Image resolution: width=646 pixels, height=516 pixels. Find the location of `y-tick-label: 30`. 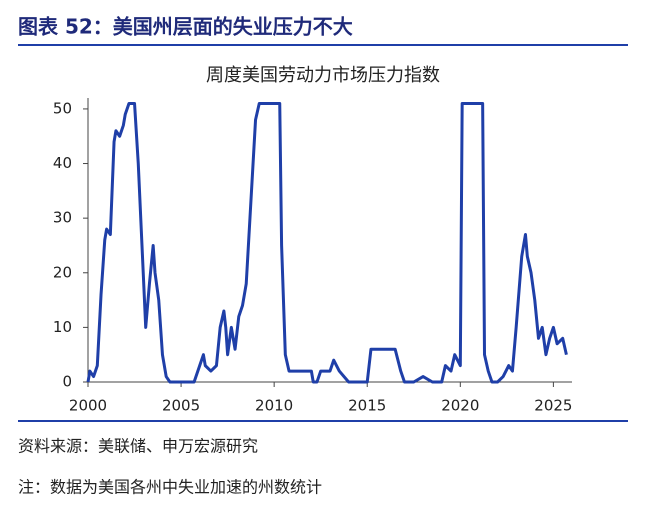

y-tick-label: 30 is located at coordinates (62, 218).